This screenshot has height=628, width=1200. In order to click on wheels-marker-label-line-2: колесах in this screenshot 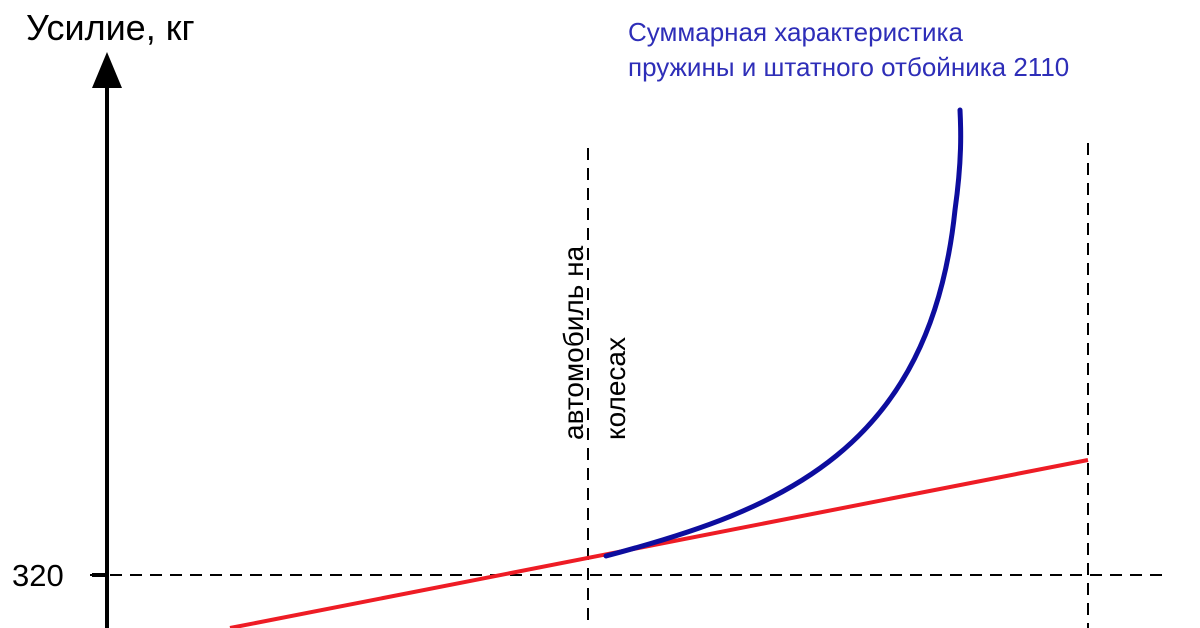, I will do `click(615, 388)`.